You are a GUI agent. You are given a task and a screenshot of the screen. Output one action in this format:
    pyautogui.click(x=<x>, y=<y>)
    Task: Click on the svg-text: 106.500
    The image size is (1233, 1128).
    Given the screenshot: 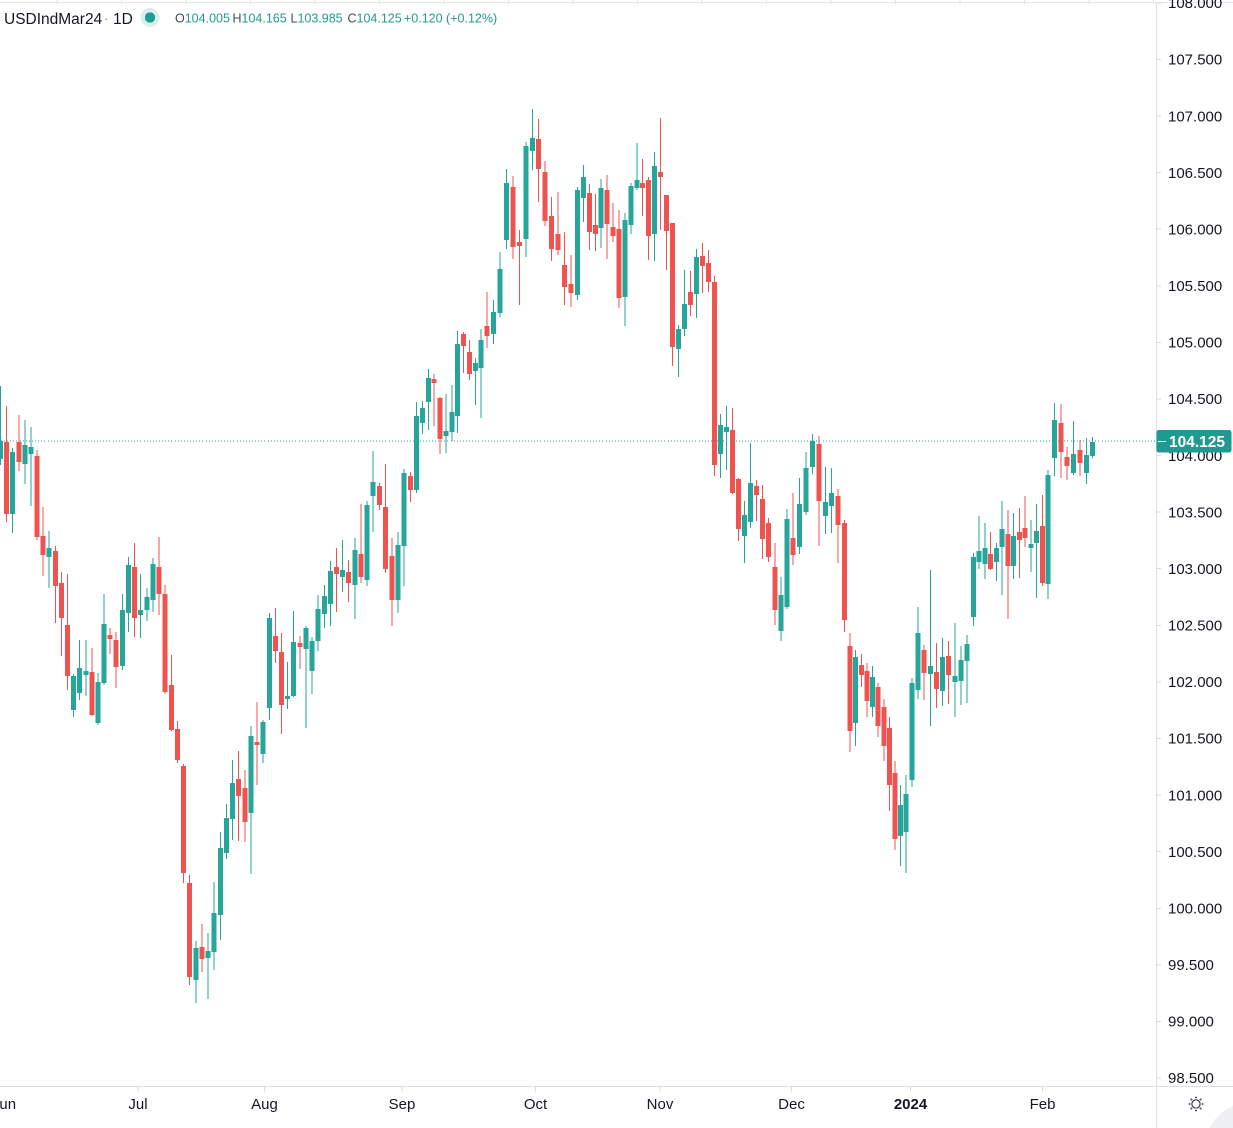 What is the action you would take?
    pyautogui.click(x=1195, y=173)
    